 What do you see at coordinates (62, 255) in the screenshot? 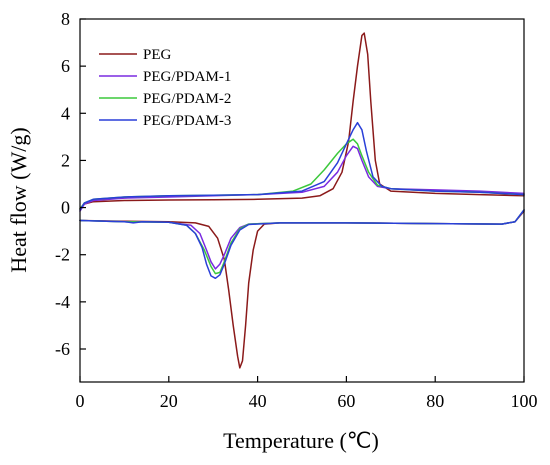
I see `y-tick-label: -2` at bounding box center [62, 255].